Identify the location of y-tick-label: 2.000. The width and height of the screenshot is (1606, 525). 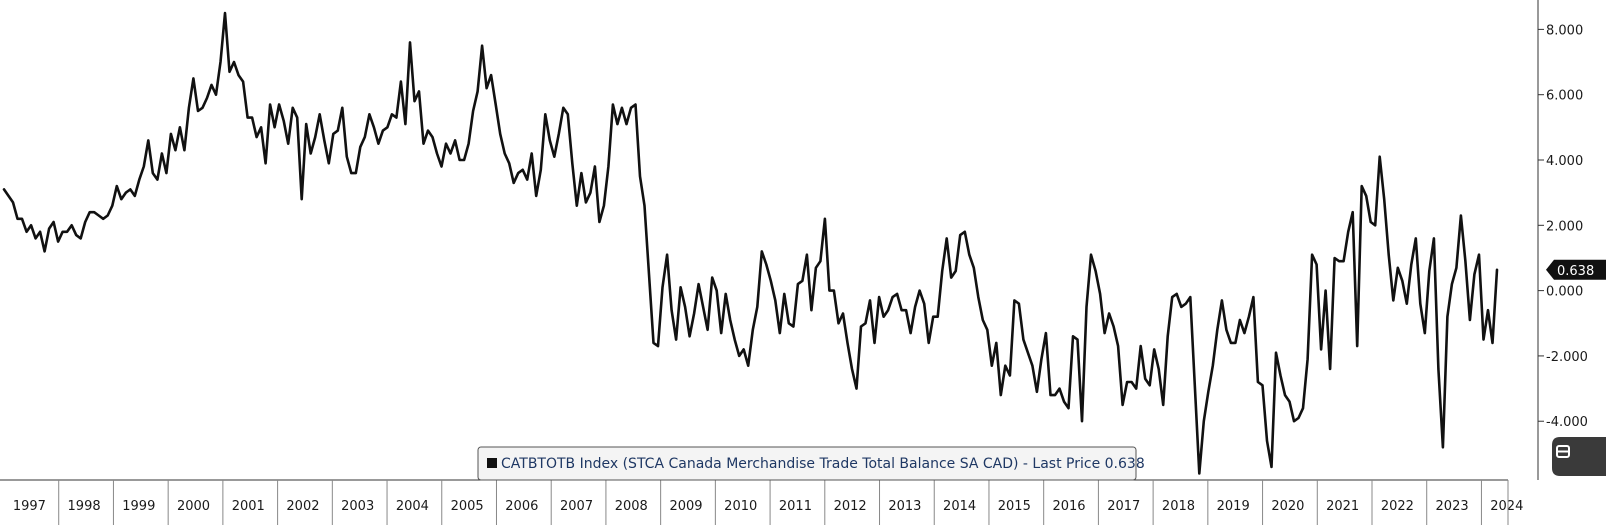
(1564, 226).